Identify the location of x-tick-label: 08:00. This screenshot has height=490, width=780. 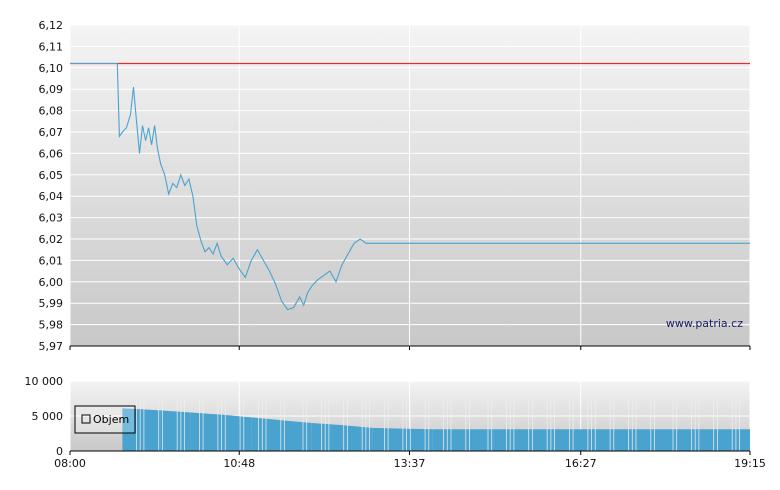
(70, 463).